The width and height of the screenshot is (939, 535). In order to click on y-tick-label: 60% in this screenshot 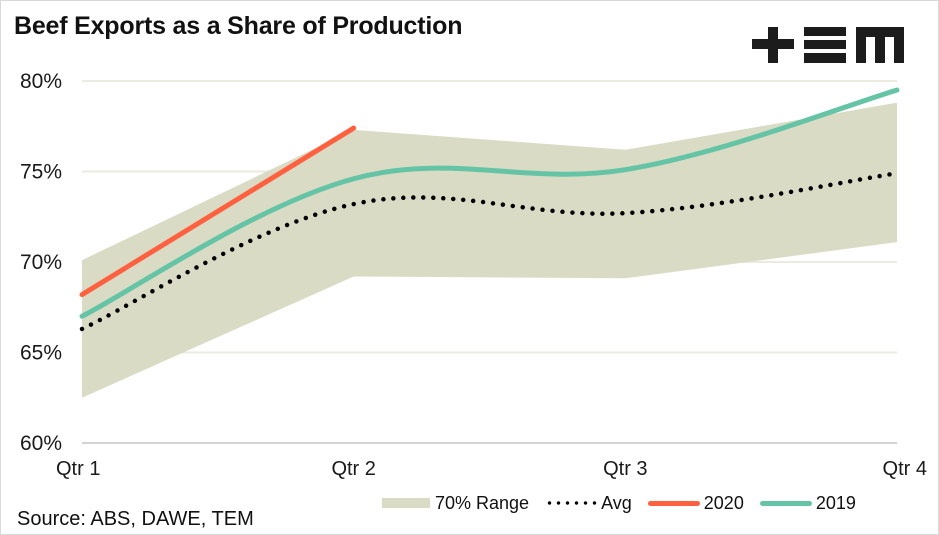, I will do `click(41, 443)`.